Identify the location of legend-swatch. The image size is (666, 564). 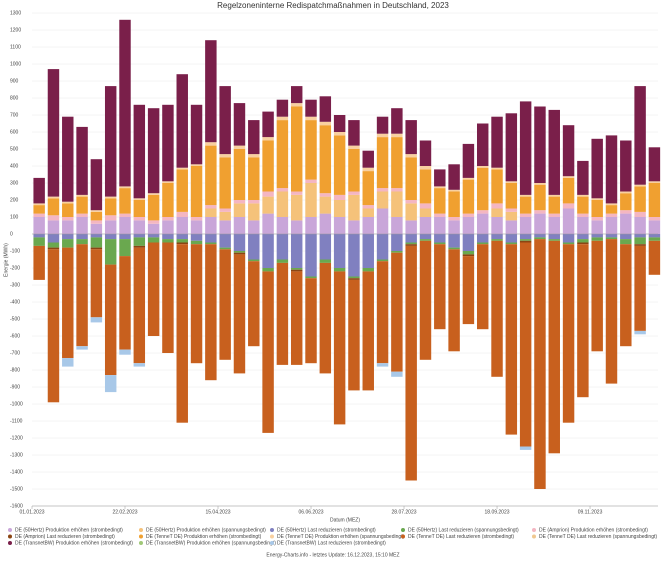
(10, 536).